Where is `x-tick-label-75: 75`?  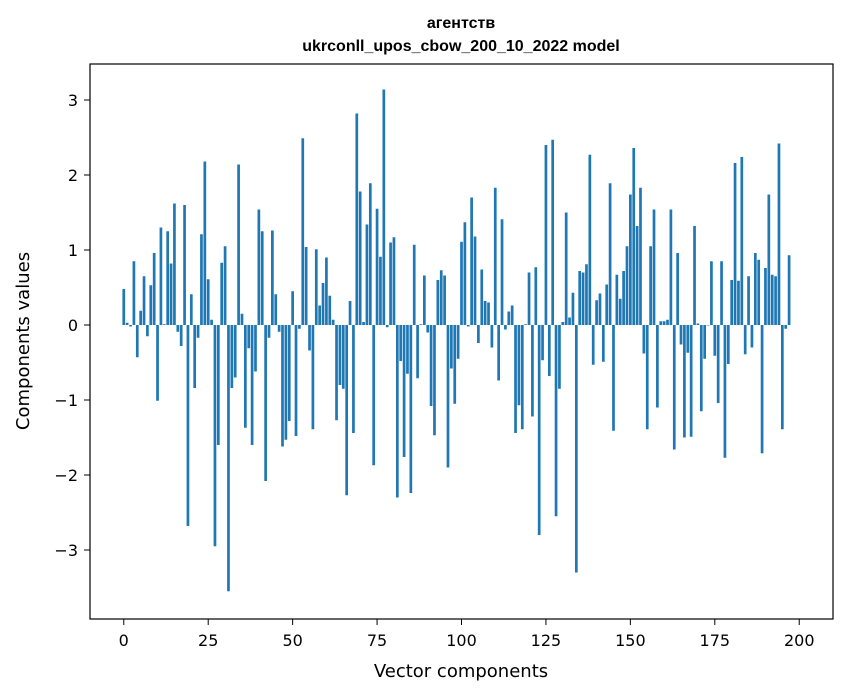 x-tick-label-75: 75 is located at coordinates (377, 640).